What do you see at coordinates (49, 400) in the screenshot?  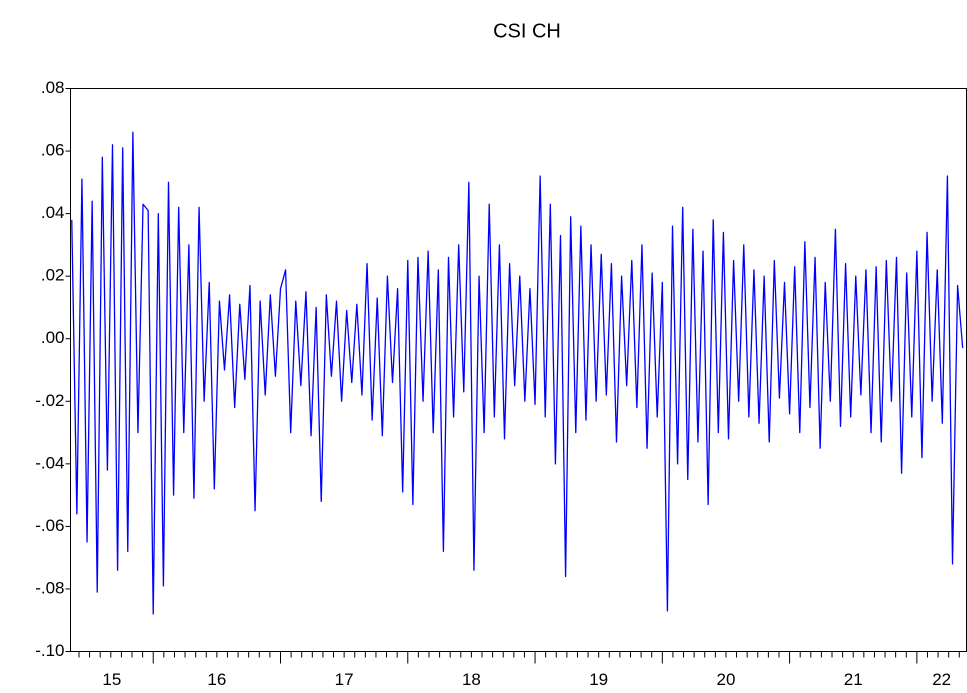 I see `y-tick-label: -.02` at bounding box center [49, 400].